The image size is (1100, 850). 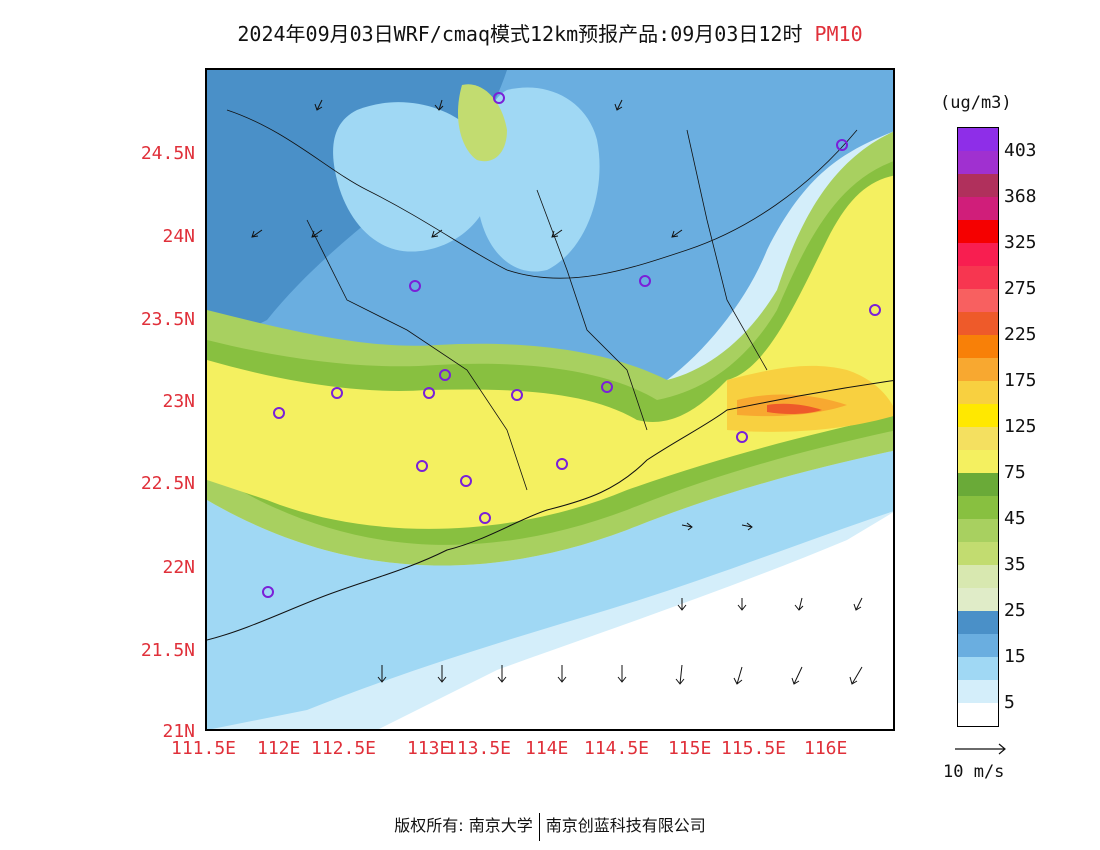 I want to click on x-tick-114e: 114E, so click(x=547, y=748).